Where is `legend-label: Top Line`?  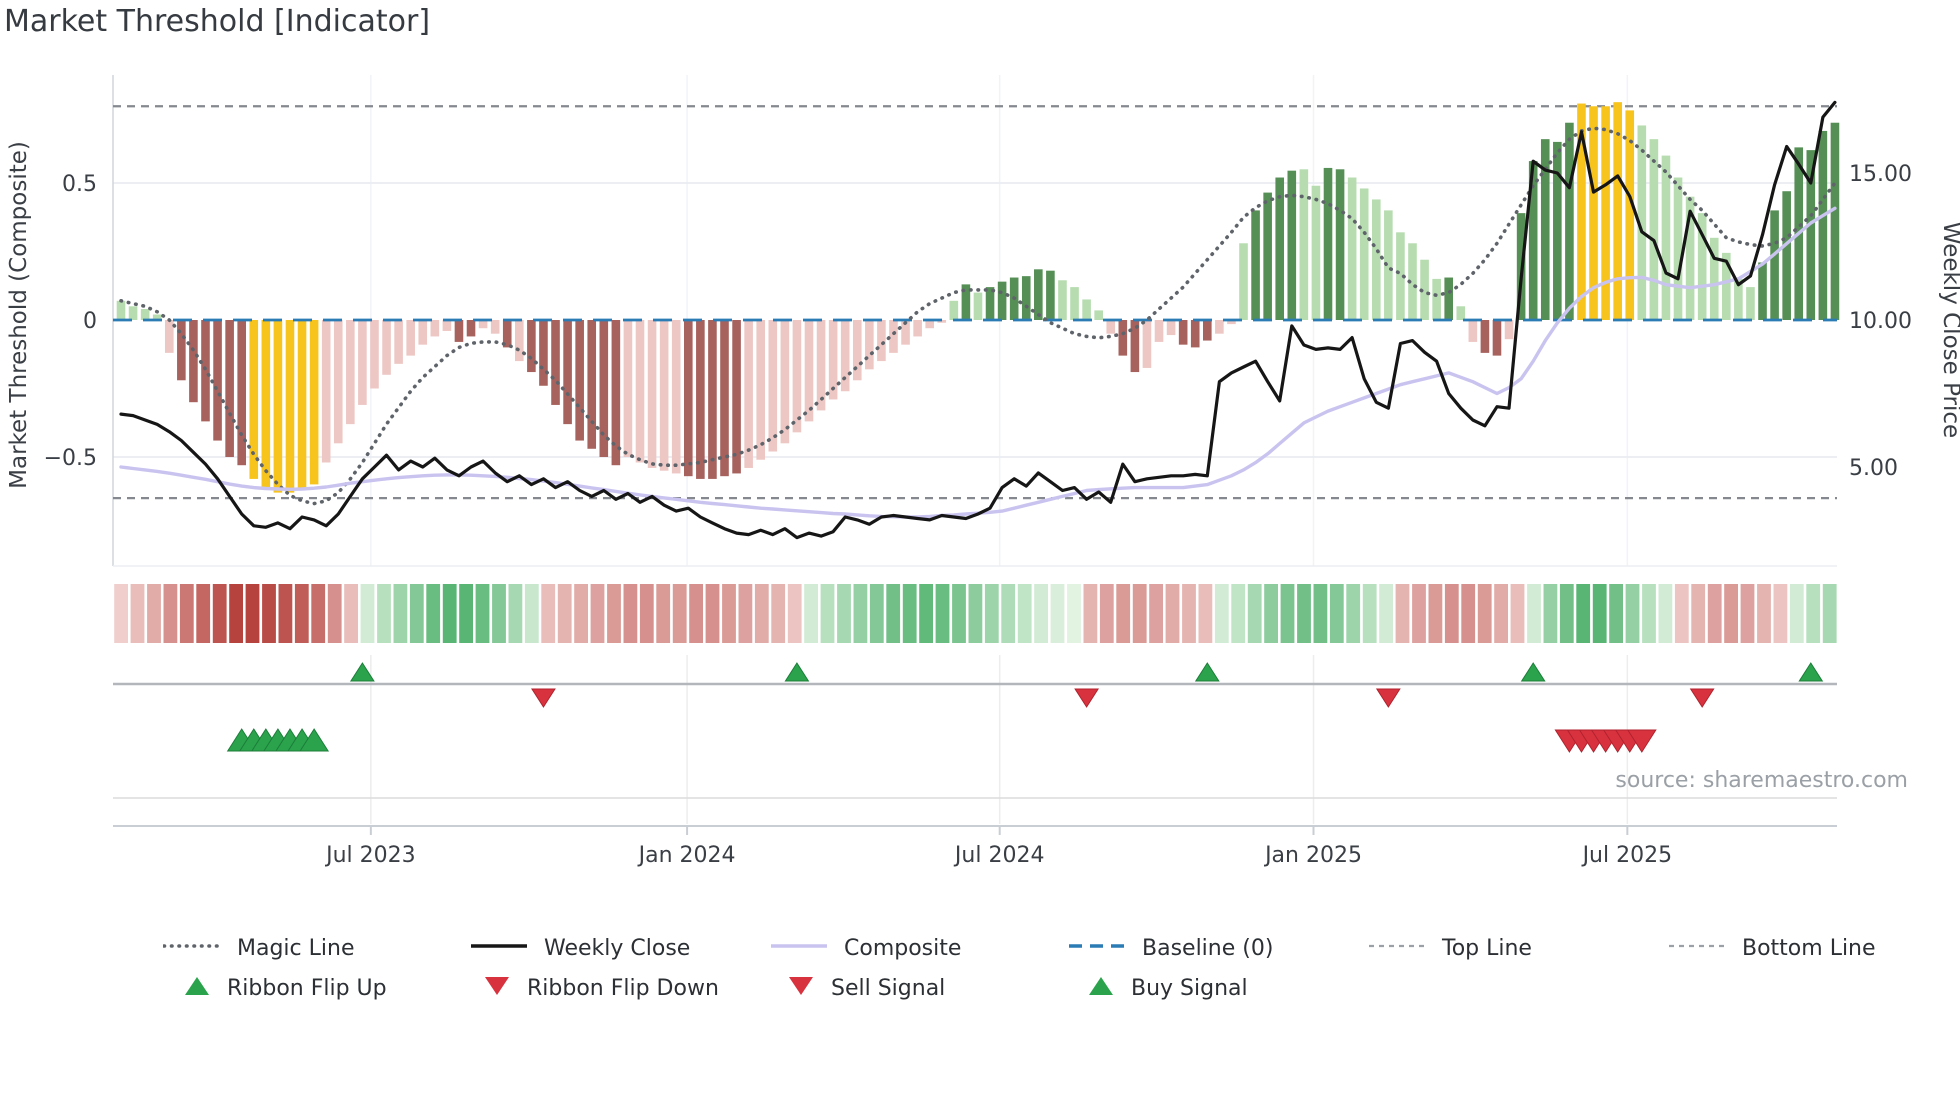 legend-label: Top Line is located at coordinates (1487, 948).